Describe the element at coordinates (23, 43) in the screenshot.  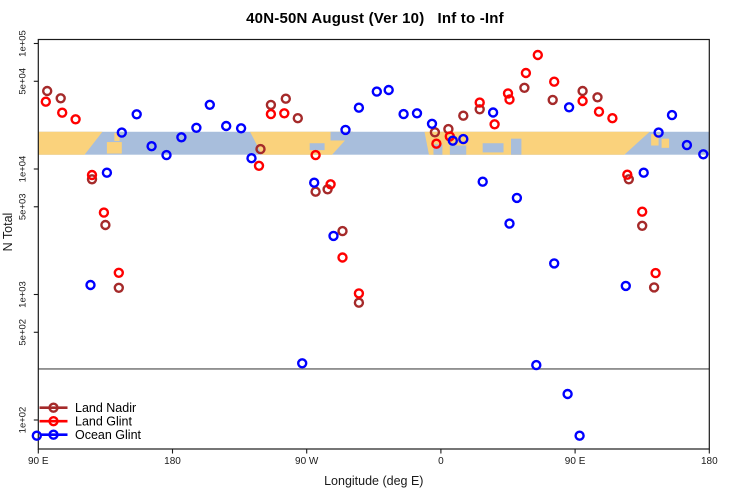
I see `y-tick-label: 1e+05` at that location.